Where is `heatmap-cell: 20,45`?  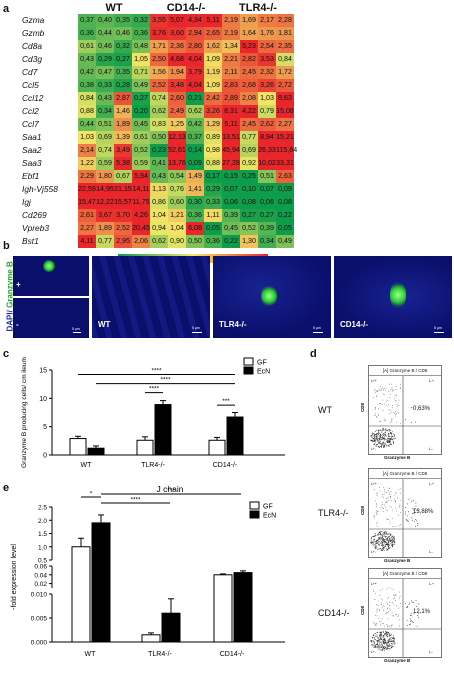
heatmap-cell: 20,45 is located at coordinates (141, 228).